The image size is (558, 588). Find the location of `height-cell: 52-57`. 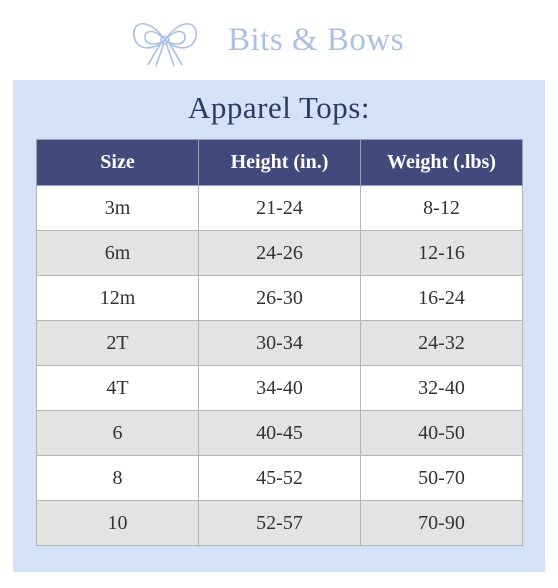

height-cell: 52-57 is located at coordinates (279, 523).